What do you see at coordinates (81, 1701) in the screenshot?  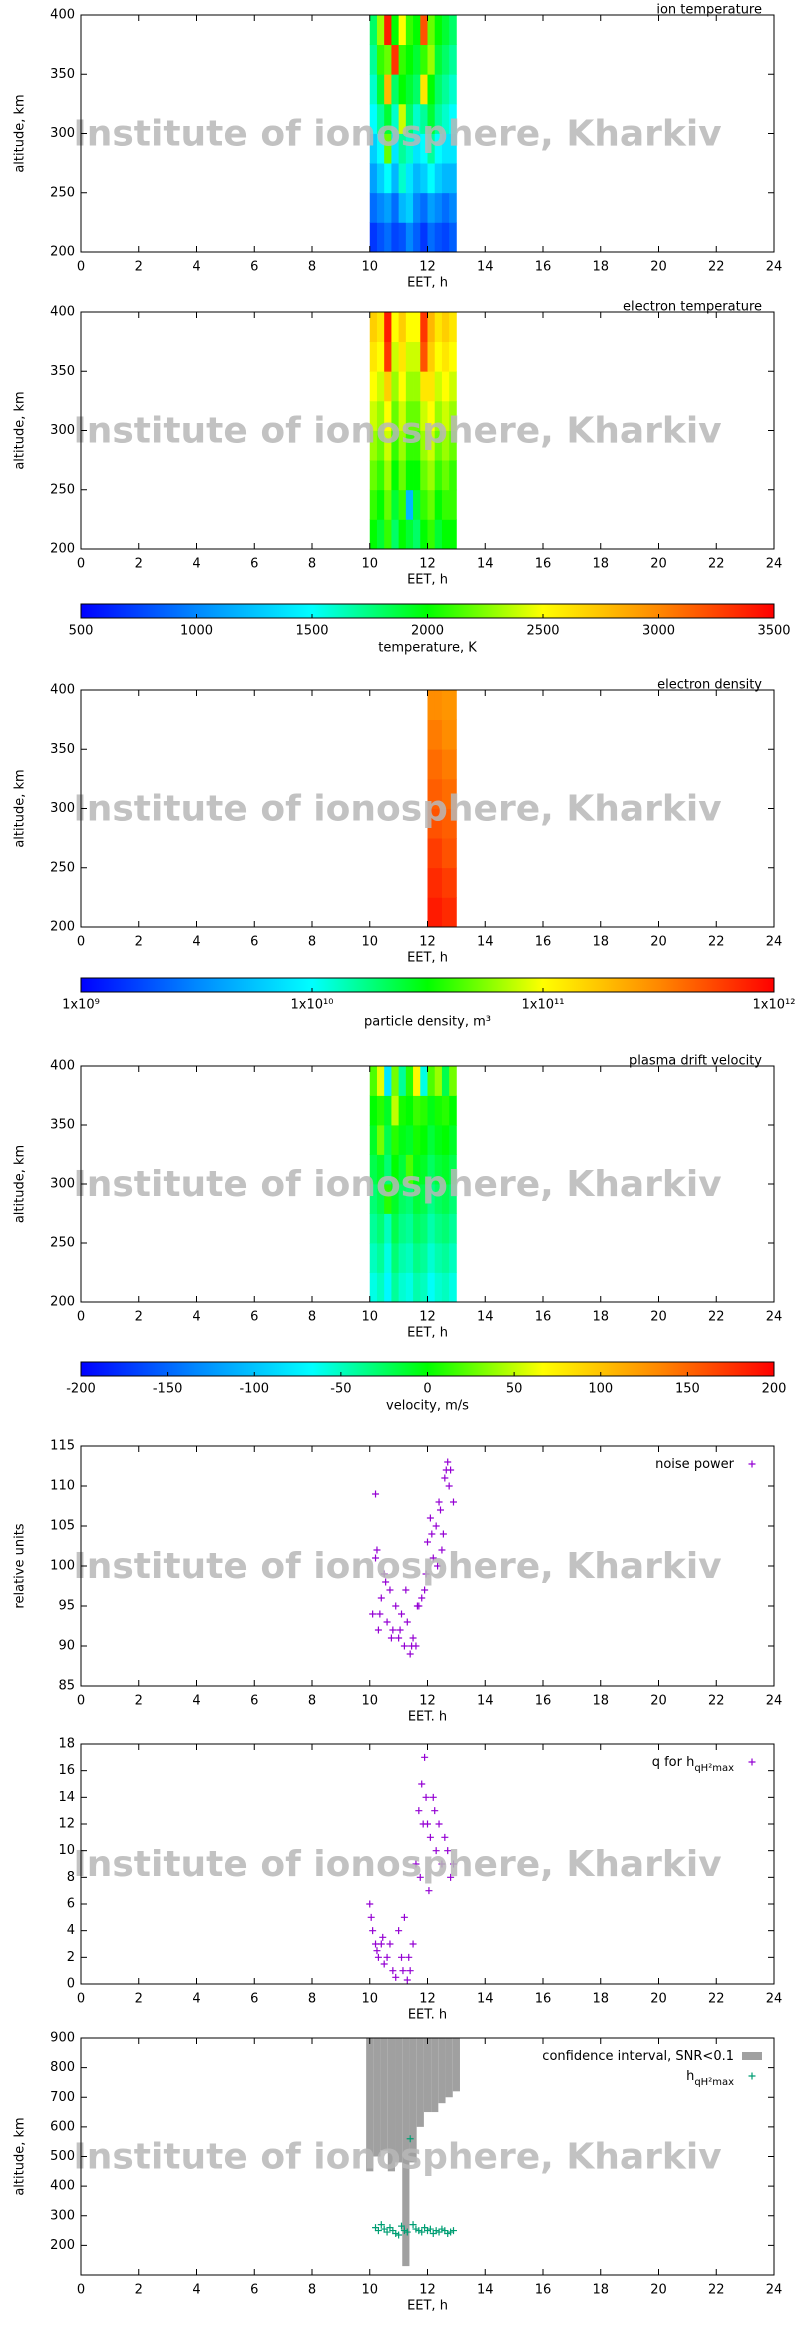 I see `x-tick-label: 0` at bounding box center [81, 1701].